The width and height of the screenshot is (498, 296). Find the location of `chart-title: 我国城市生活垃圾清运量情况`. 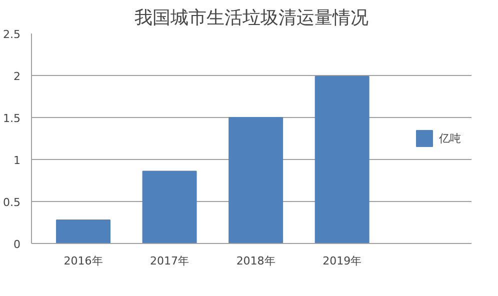

chart-title: 我国城市生活垃圾清运量情况 is located at coordinates (251, 18).